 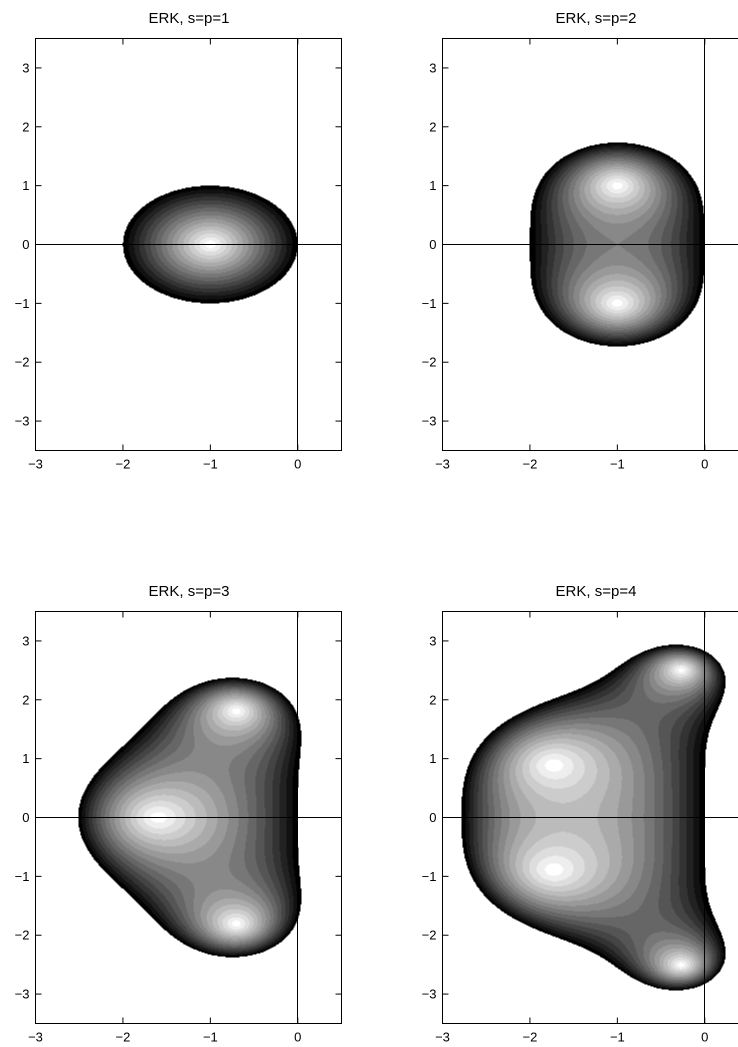 What do you see at coordinates (189, 18) in the screenshot?
I see `subplot-title: ERK, s=p=1` at bounding box center [189, 18].